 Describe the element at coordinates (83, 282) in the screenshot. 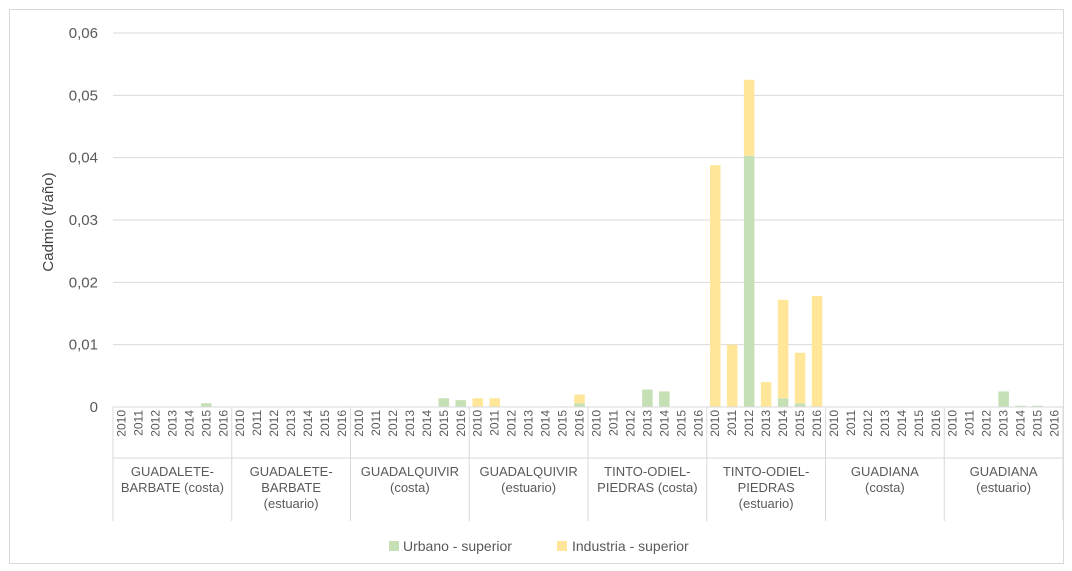

I see `y-tick-label: 0,02` at that location.